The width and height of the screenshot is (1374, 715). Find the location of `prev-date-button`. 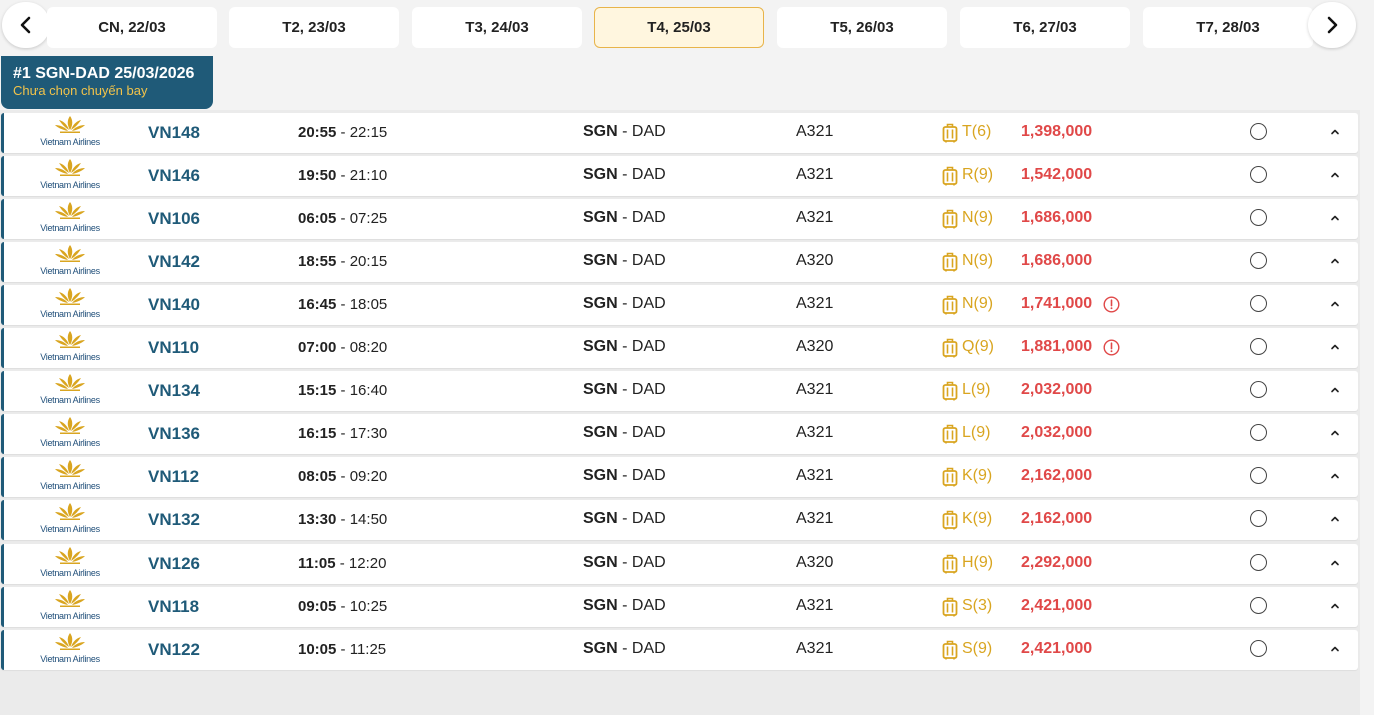

prev-date-button is located at coordinates (26, 25).